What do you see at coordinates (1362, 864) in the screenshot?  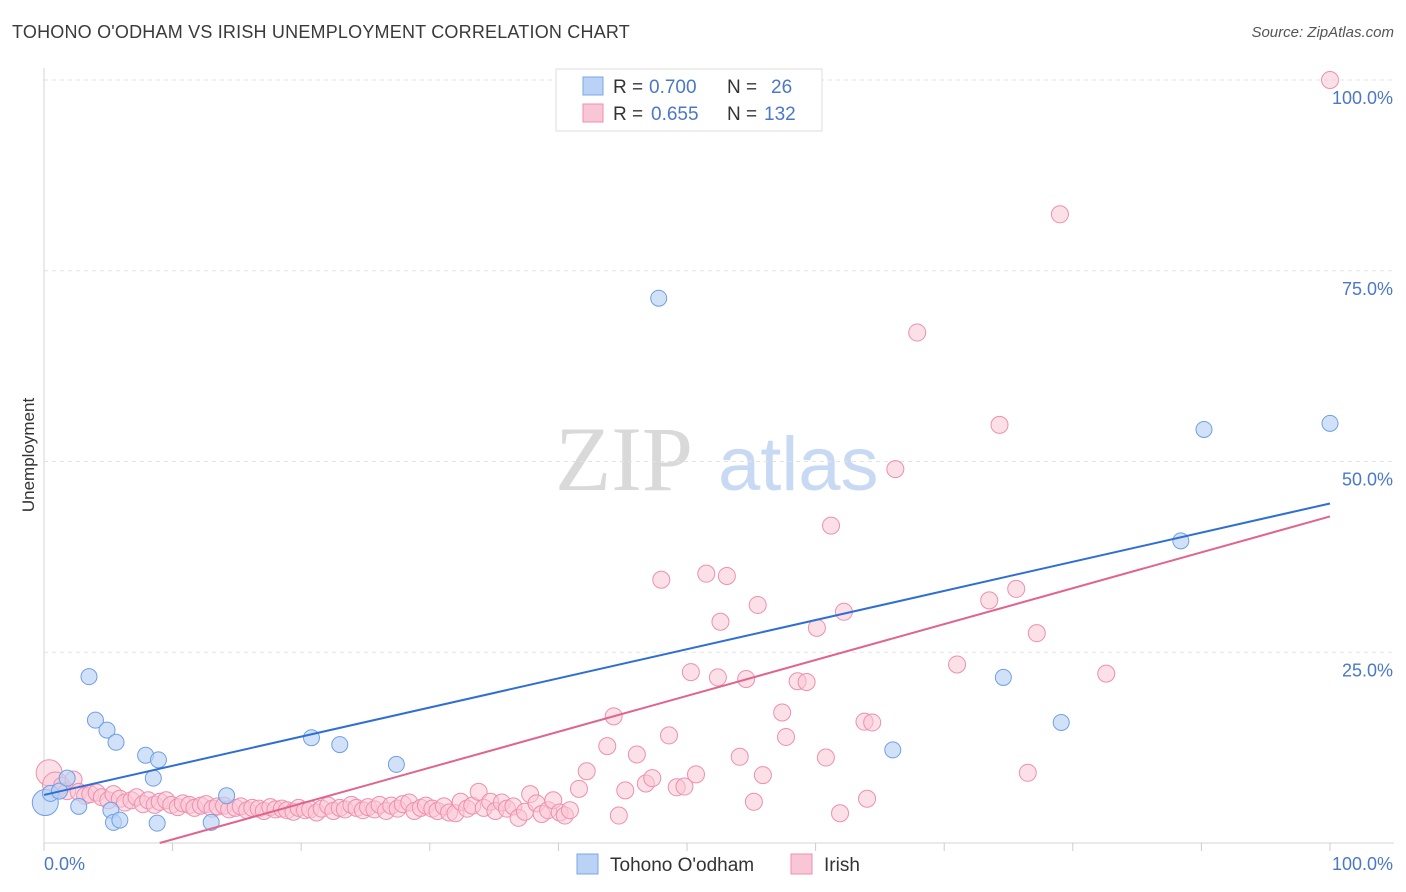 I see `x-tick-label-1: 100.0%` at bounding box center [1362, 864].